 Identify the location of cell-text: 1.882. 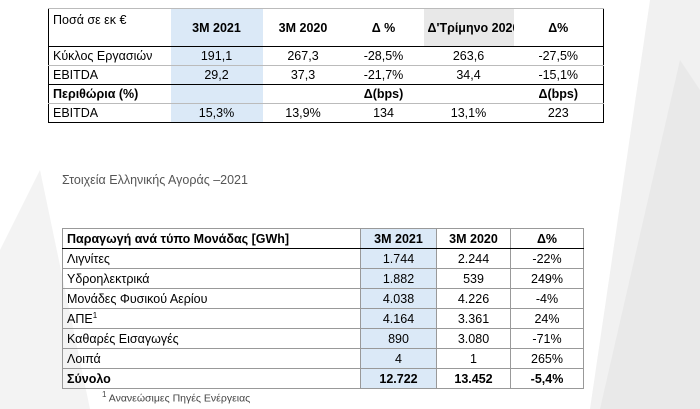
(398, 278).